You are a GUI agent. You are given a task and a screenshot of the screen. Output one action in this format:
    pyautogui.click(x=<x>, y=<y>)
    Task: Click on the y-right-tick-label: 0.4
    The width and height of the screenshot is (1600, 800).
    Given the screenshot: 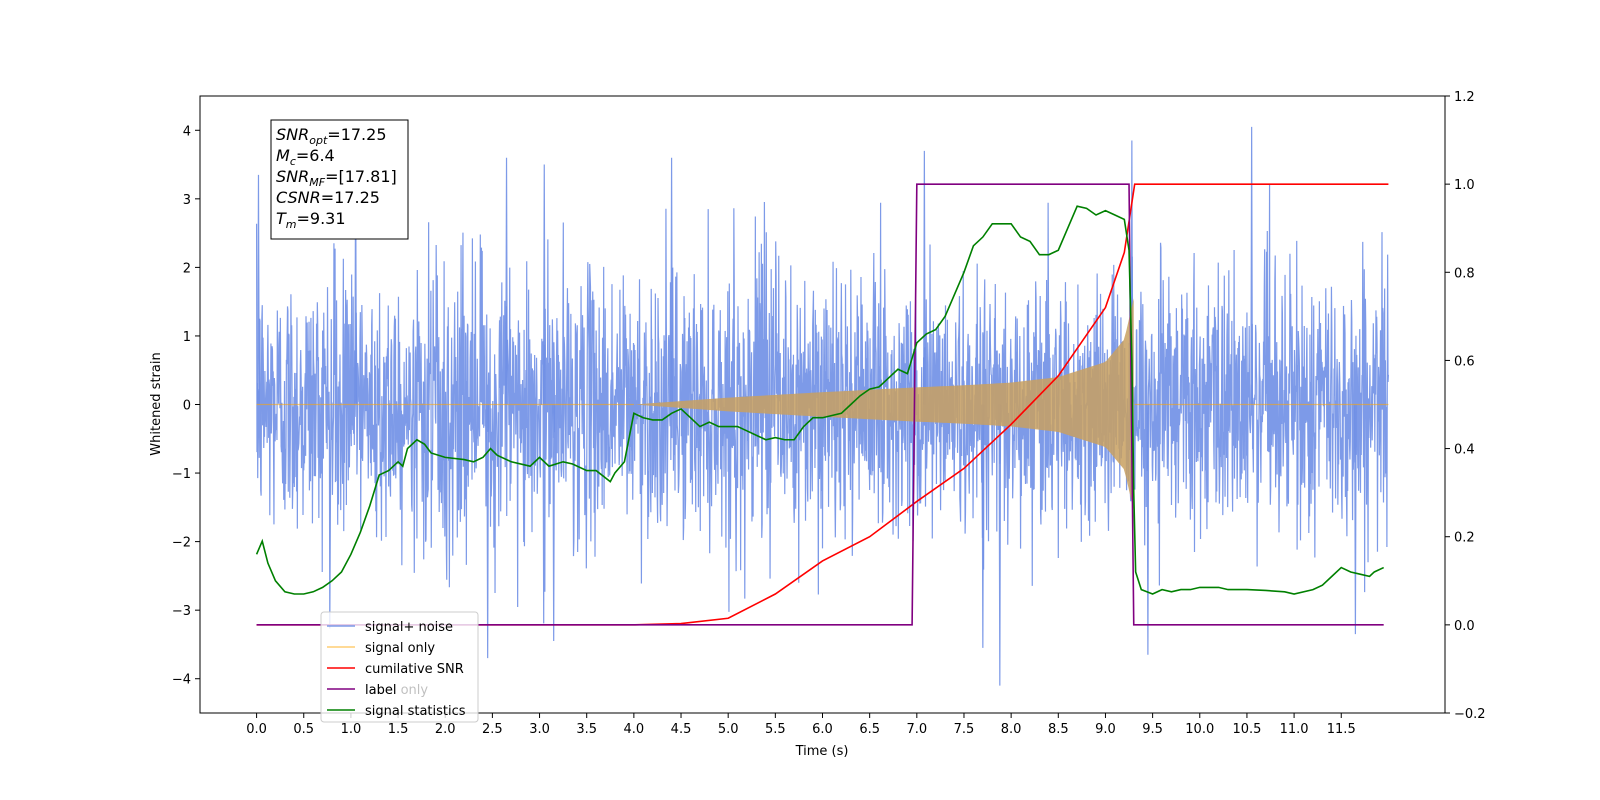 What is the action you would take?
    pyautogui.click(x=1464, y=450)
    